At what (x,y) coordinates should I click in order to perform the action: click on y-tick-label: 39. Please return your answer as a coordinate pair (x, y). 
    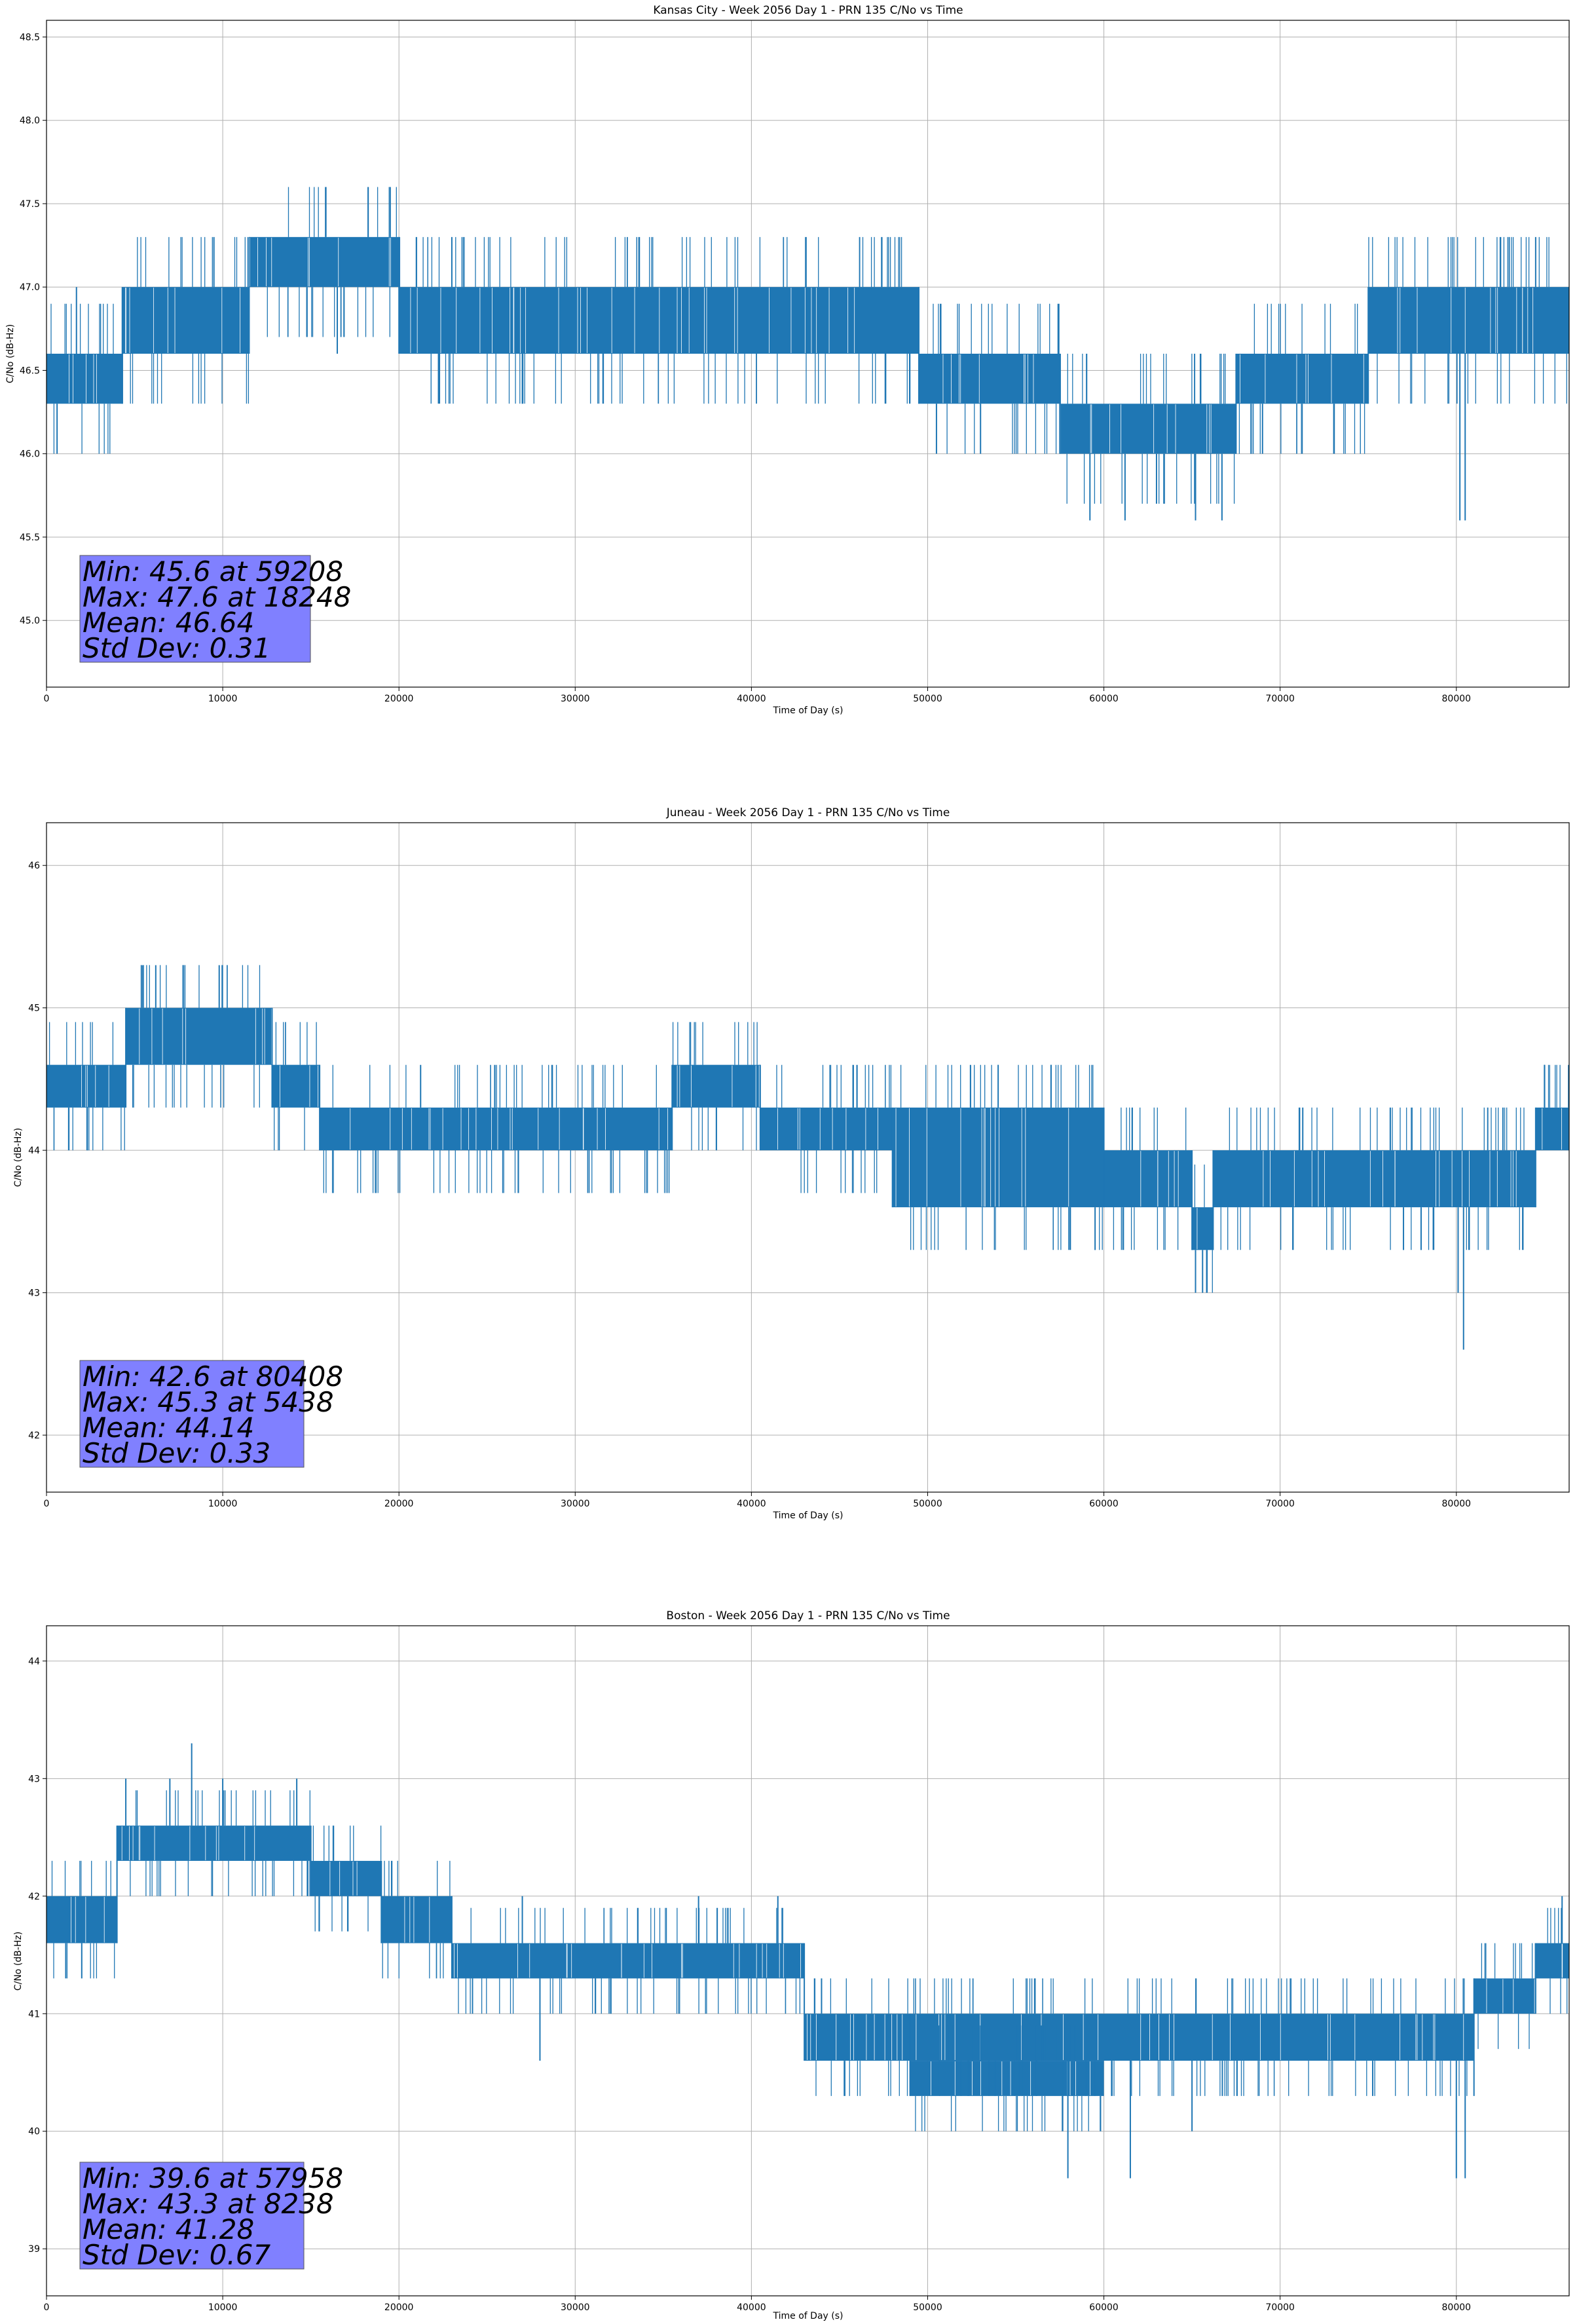
    Looking at the image, I should click on (34, 2249).